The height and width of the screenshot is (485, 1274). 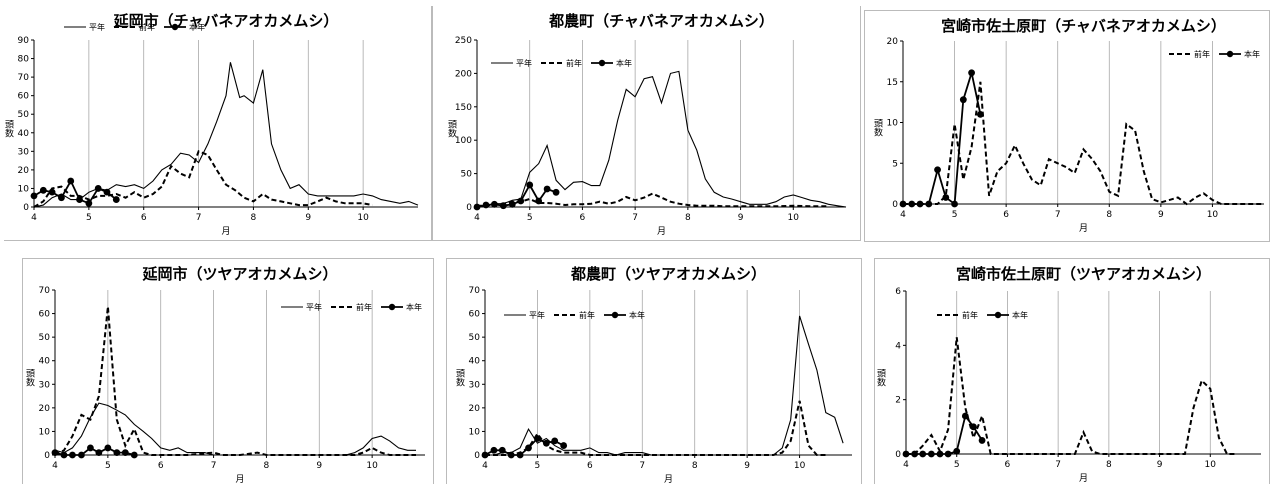 I want to click on y-tick-label: 40, so click(x=45, y=362).